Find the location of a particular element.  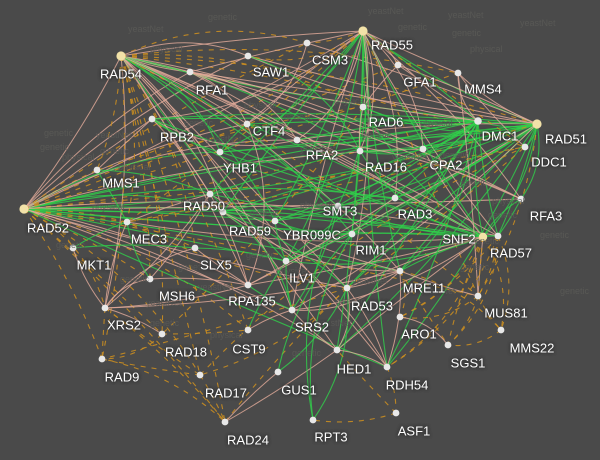

node-rpt3 is located at coordinates (313, 420).